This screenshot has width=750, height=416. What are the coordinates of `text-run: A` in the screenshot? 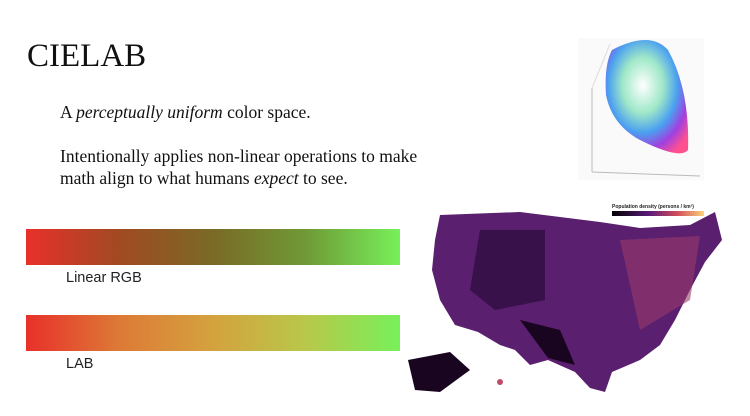 It's located at (68, 112).